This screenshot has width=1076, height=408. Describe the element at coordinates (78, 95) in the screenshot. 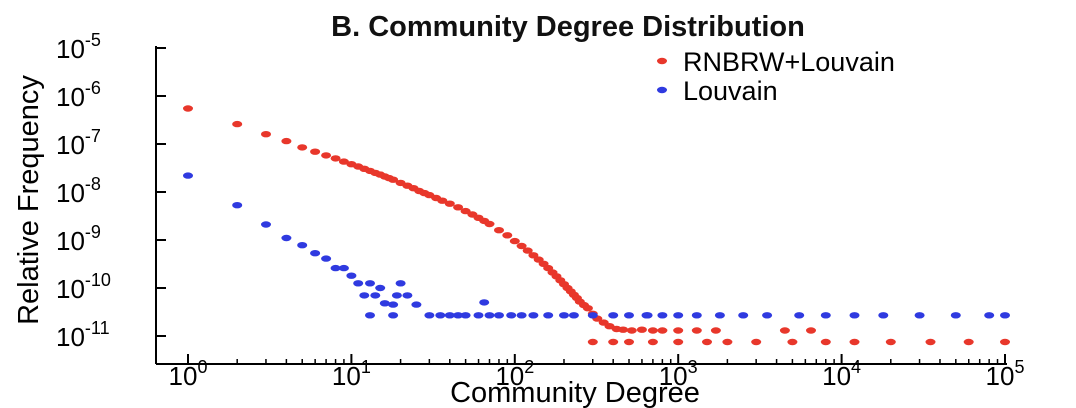

I see `y-tick-label: 10⁻⁶` at that location.